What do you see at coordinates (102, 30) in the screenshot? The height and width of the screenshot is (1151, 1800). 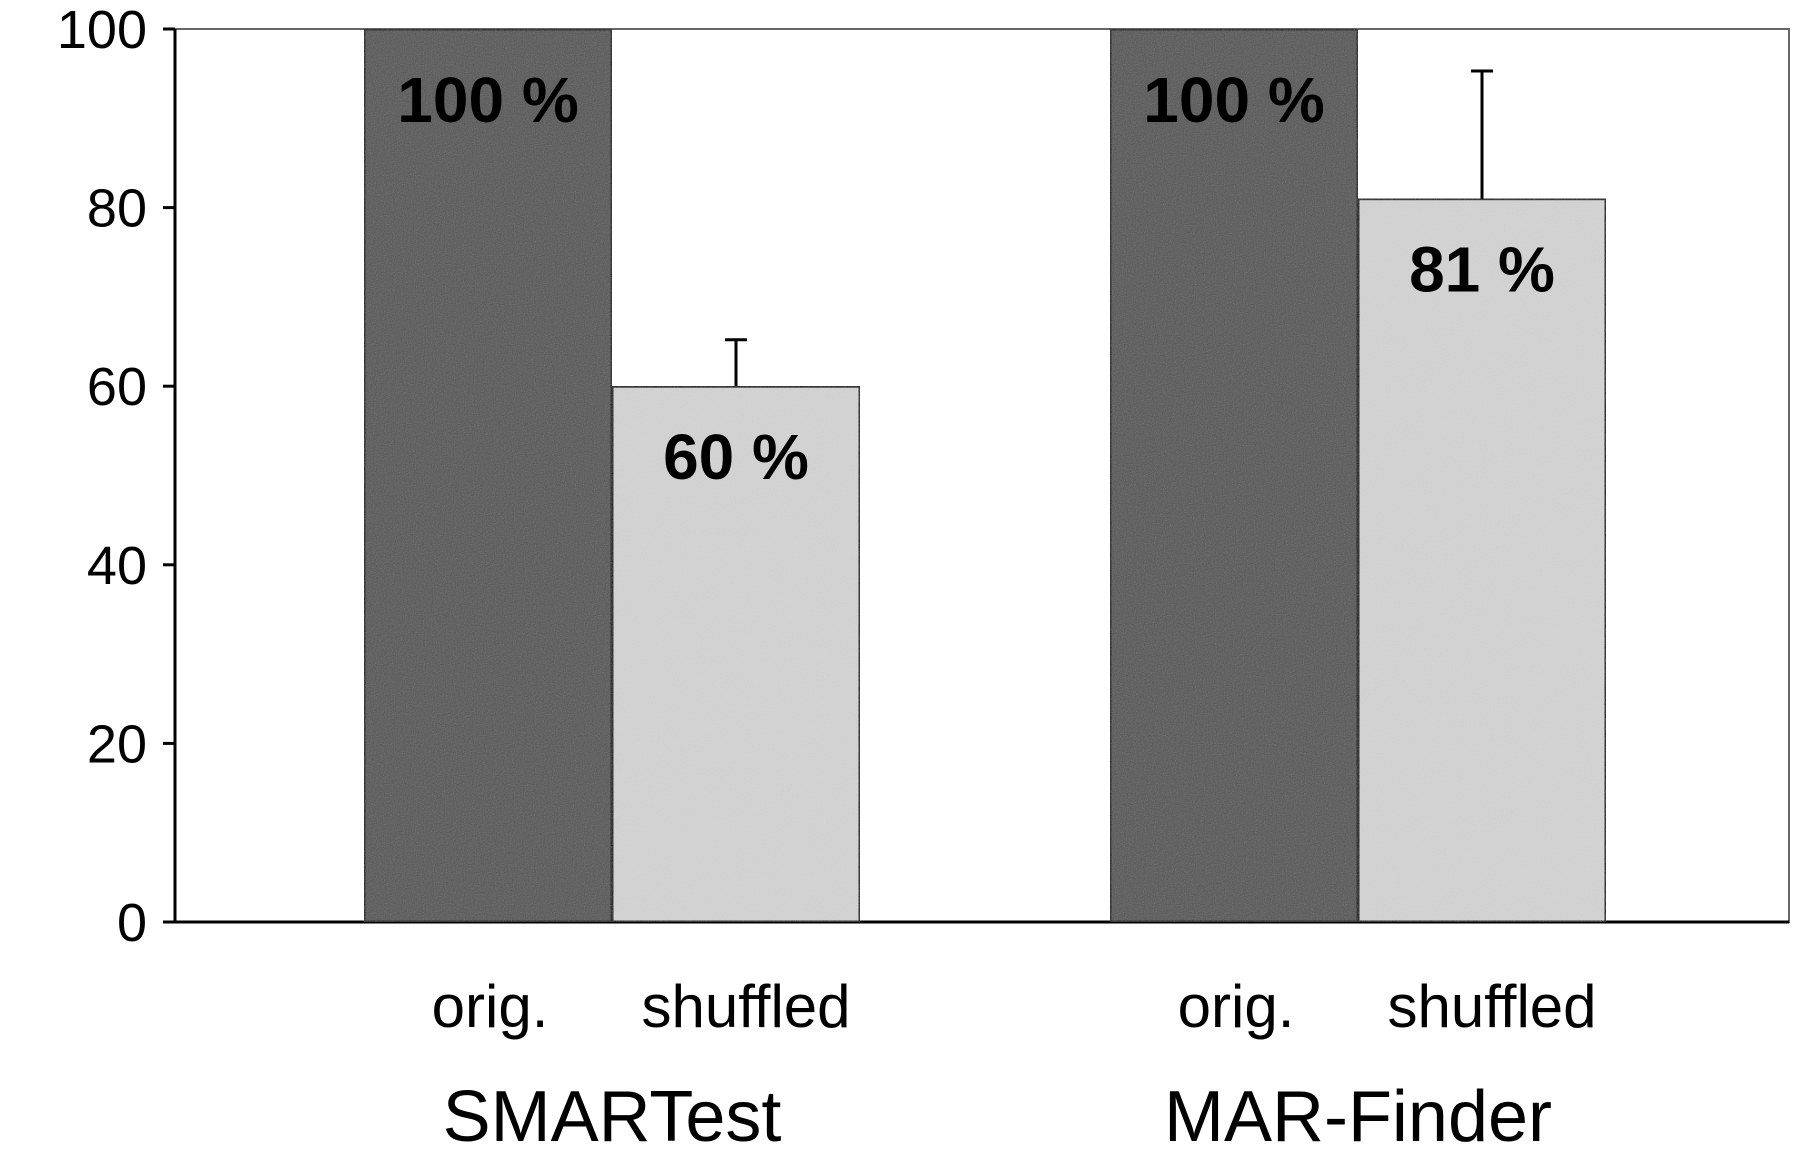 I see `y-tick-label: 100` at bounding box center [102, 30].